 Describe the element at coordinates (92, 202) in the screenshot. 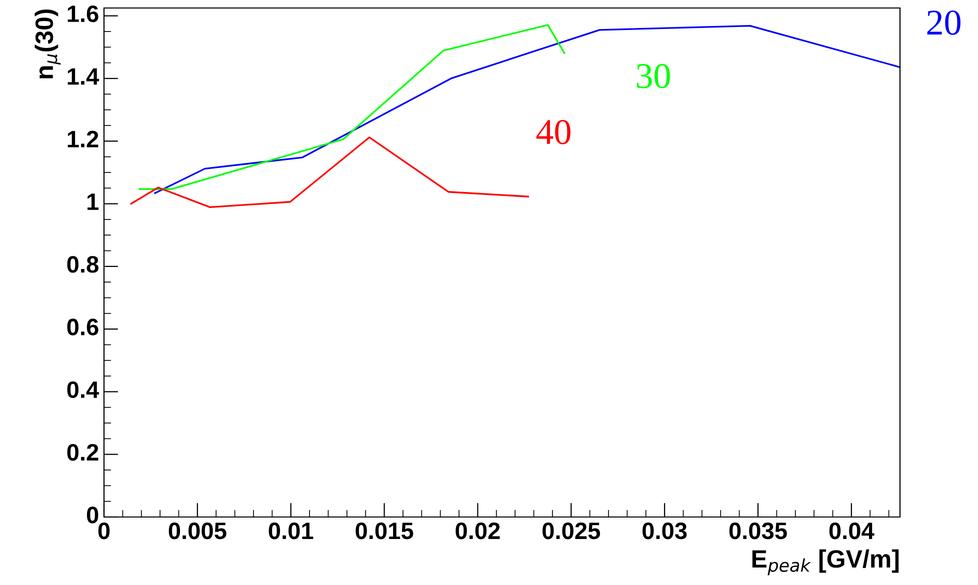

I see `y-tick-label: 1` at that location.